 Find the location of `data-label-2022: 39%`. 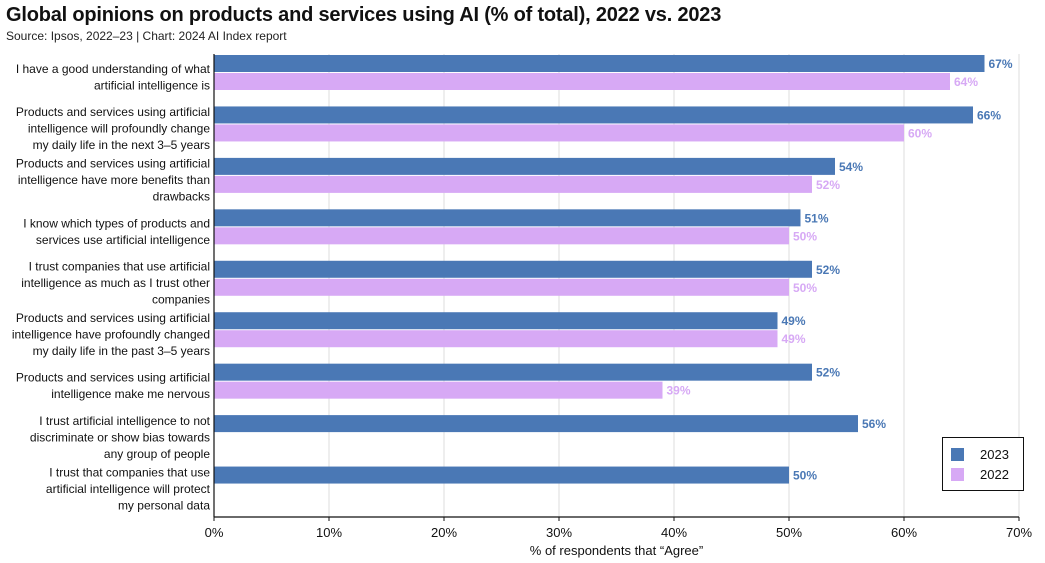

data-label-2022: 39% is located at coordinates (679, 391).